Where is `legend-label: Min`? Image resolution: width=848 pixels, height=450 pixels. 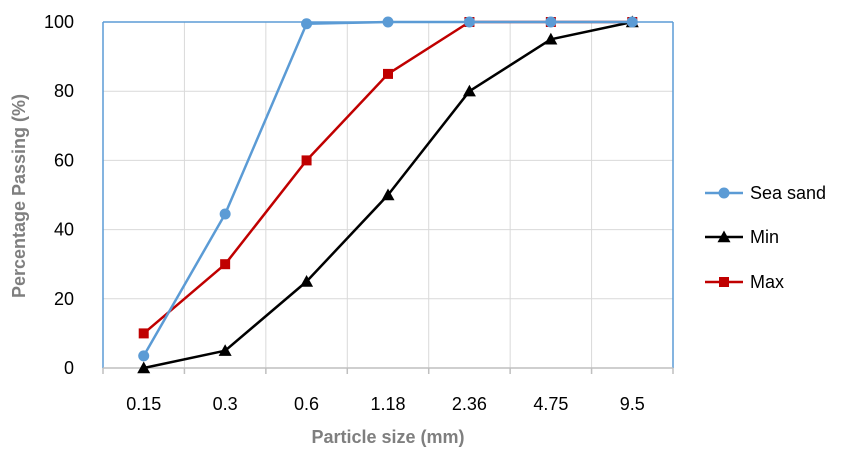 legend-label: Min is located at coordinates (764, 237).